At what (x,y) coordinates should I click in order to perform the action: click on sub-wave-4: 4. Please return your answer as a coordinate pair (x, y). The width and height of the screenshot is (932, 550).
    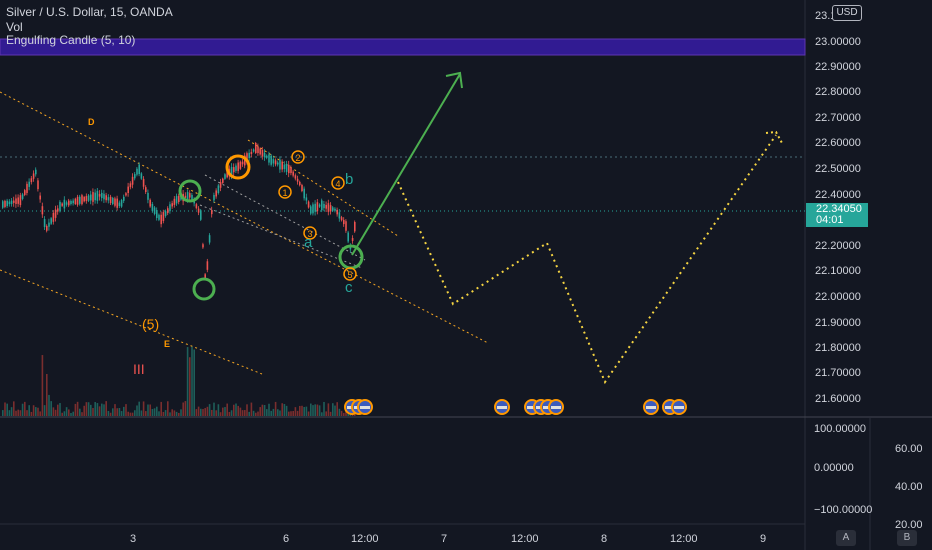
    Looking at the image, I should click on (337, 184).